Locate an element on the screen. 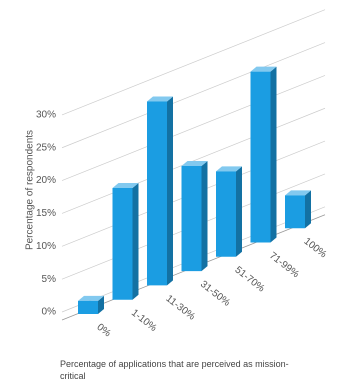 This screenshot has height=390, width=355. x-tick-label: 1-10% is located at coordinates (144, 320).